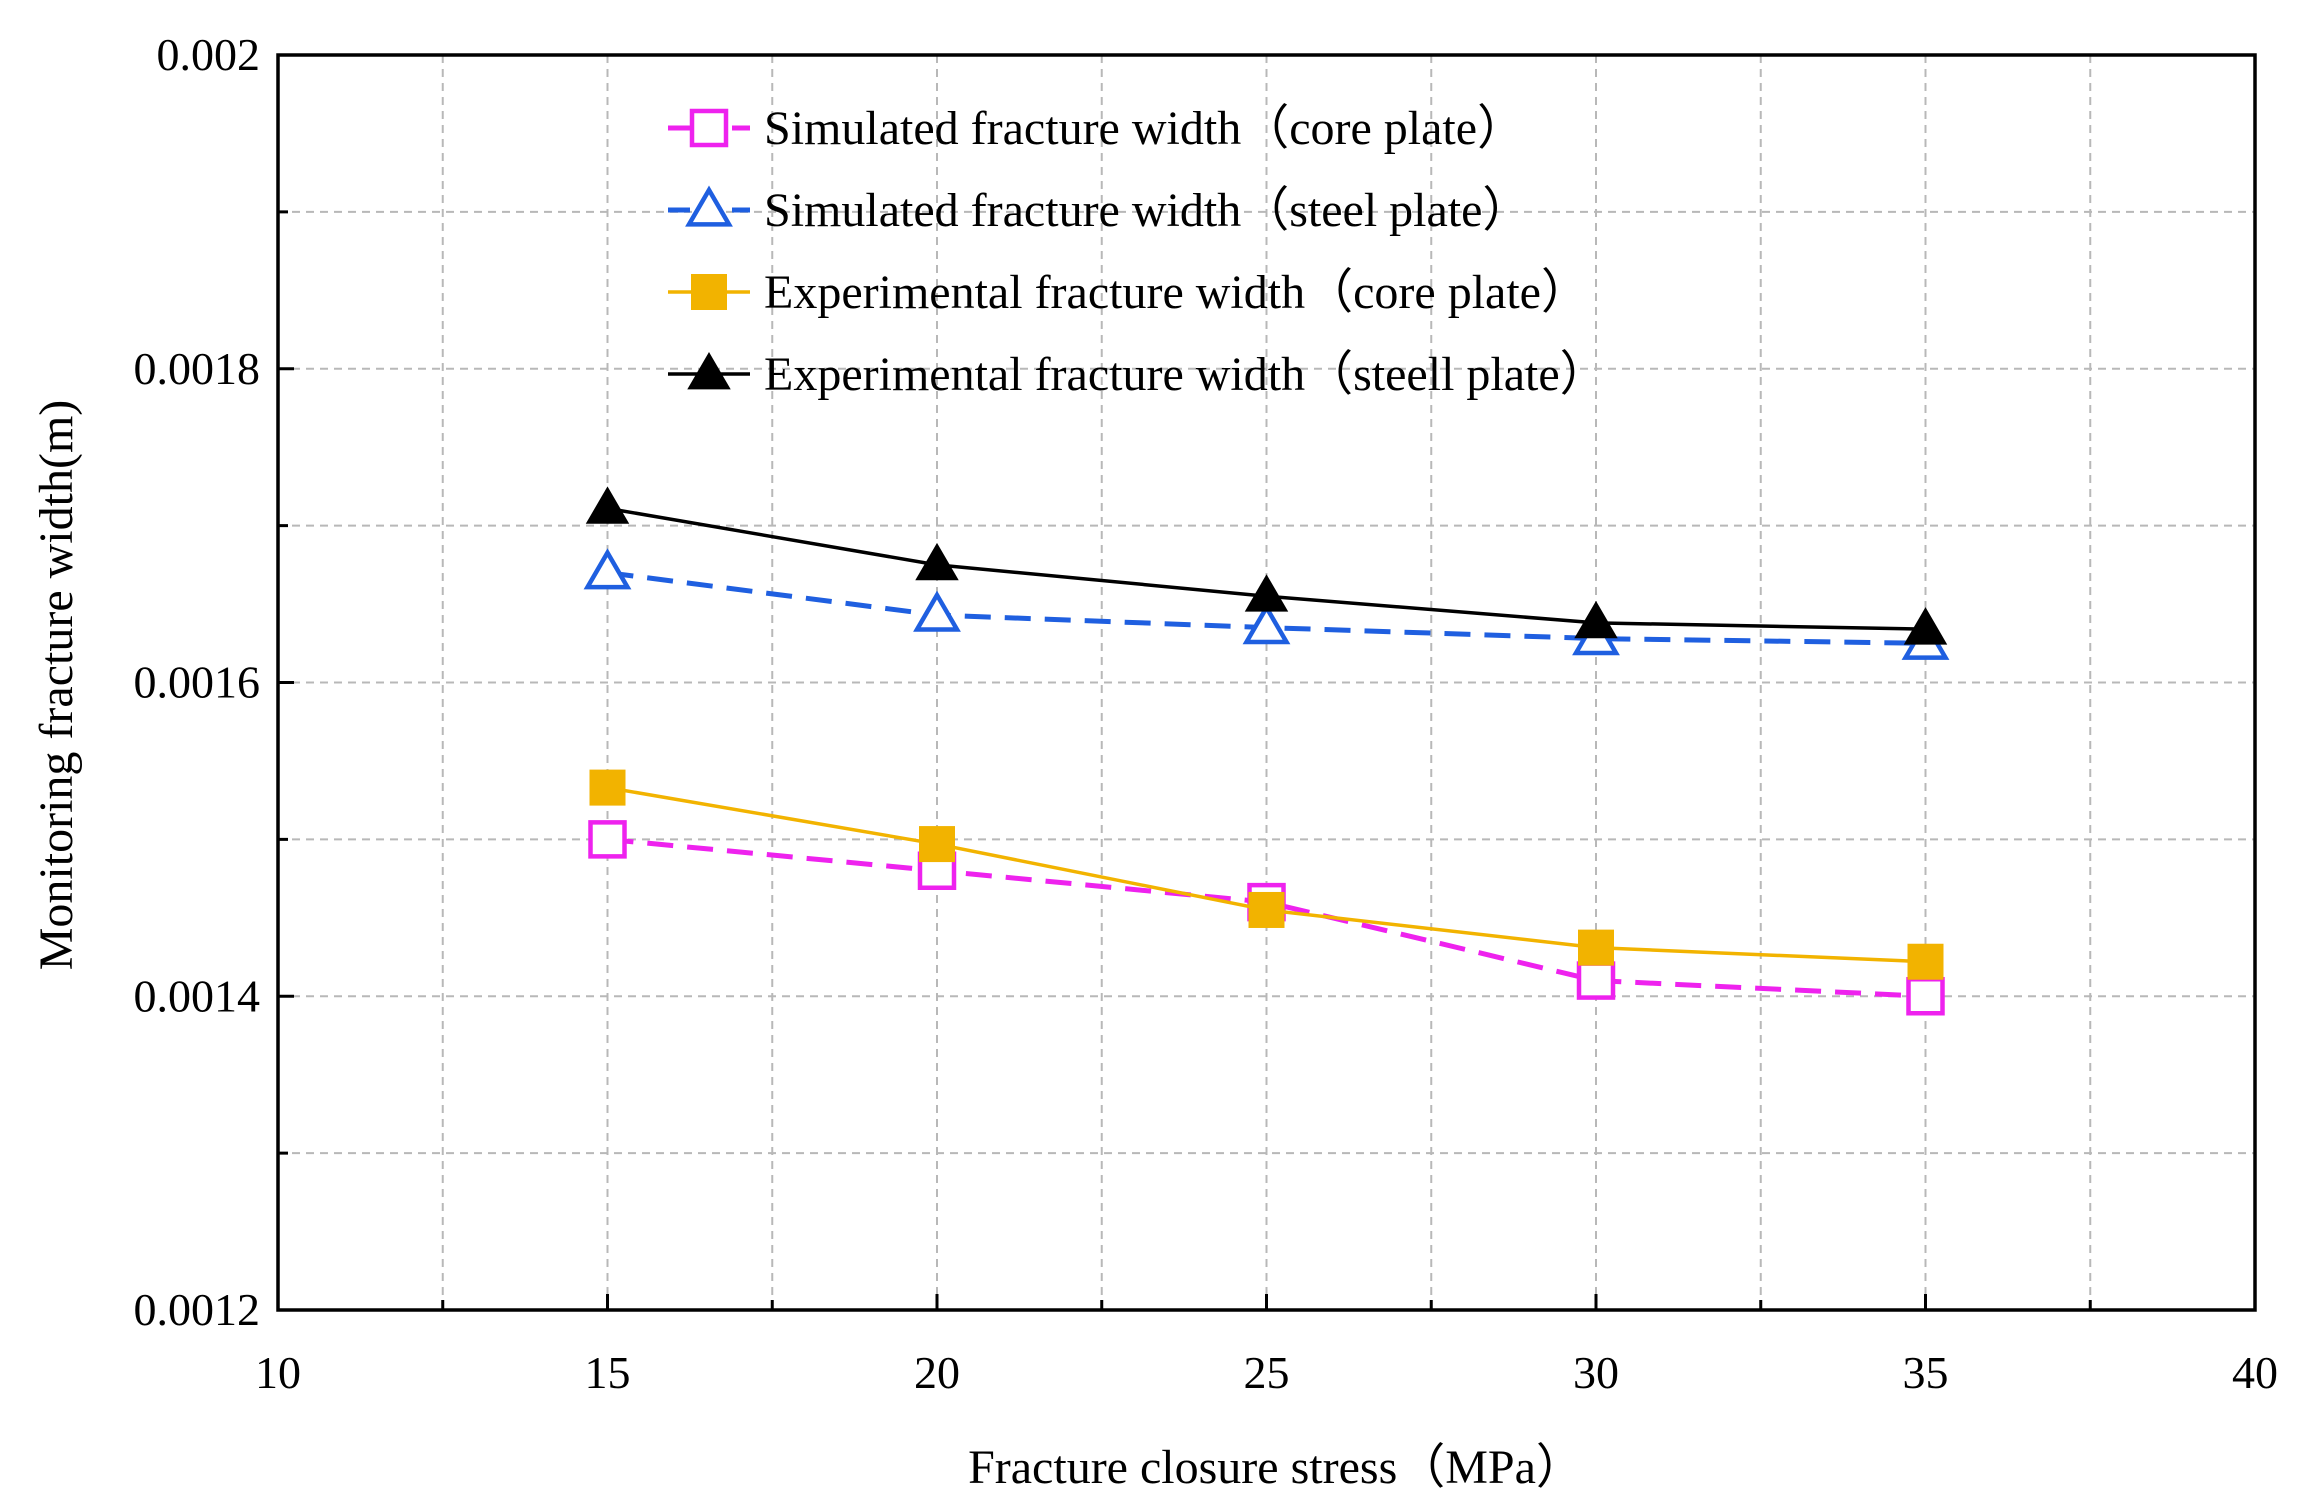 This screenshot has width=2300, height=1506. I want to click on x-tick-label: 15, so click(608, 1372).